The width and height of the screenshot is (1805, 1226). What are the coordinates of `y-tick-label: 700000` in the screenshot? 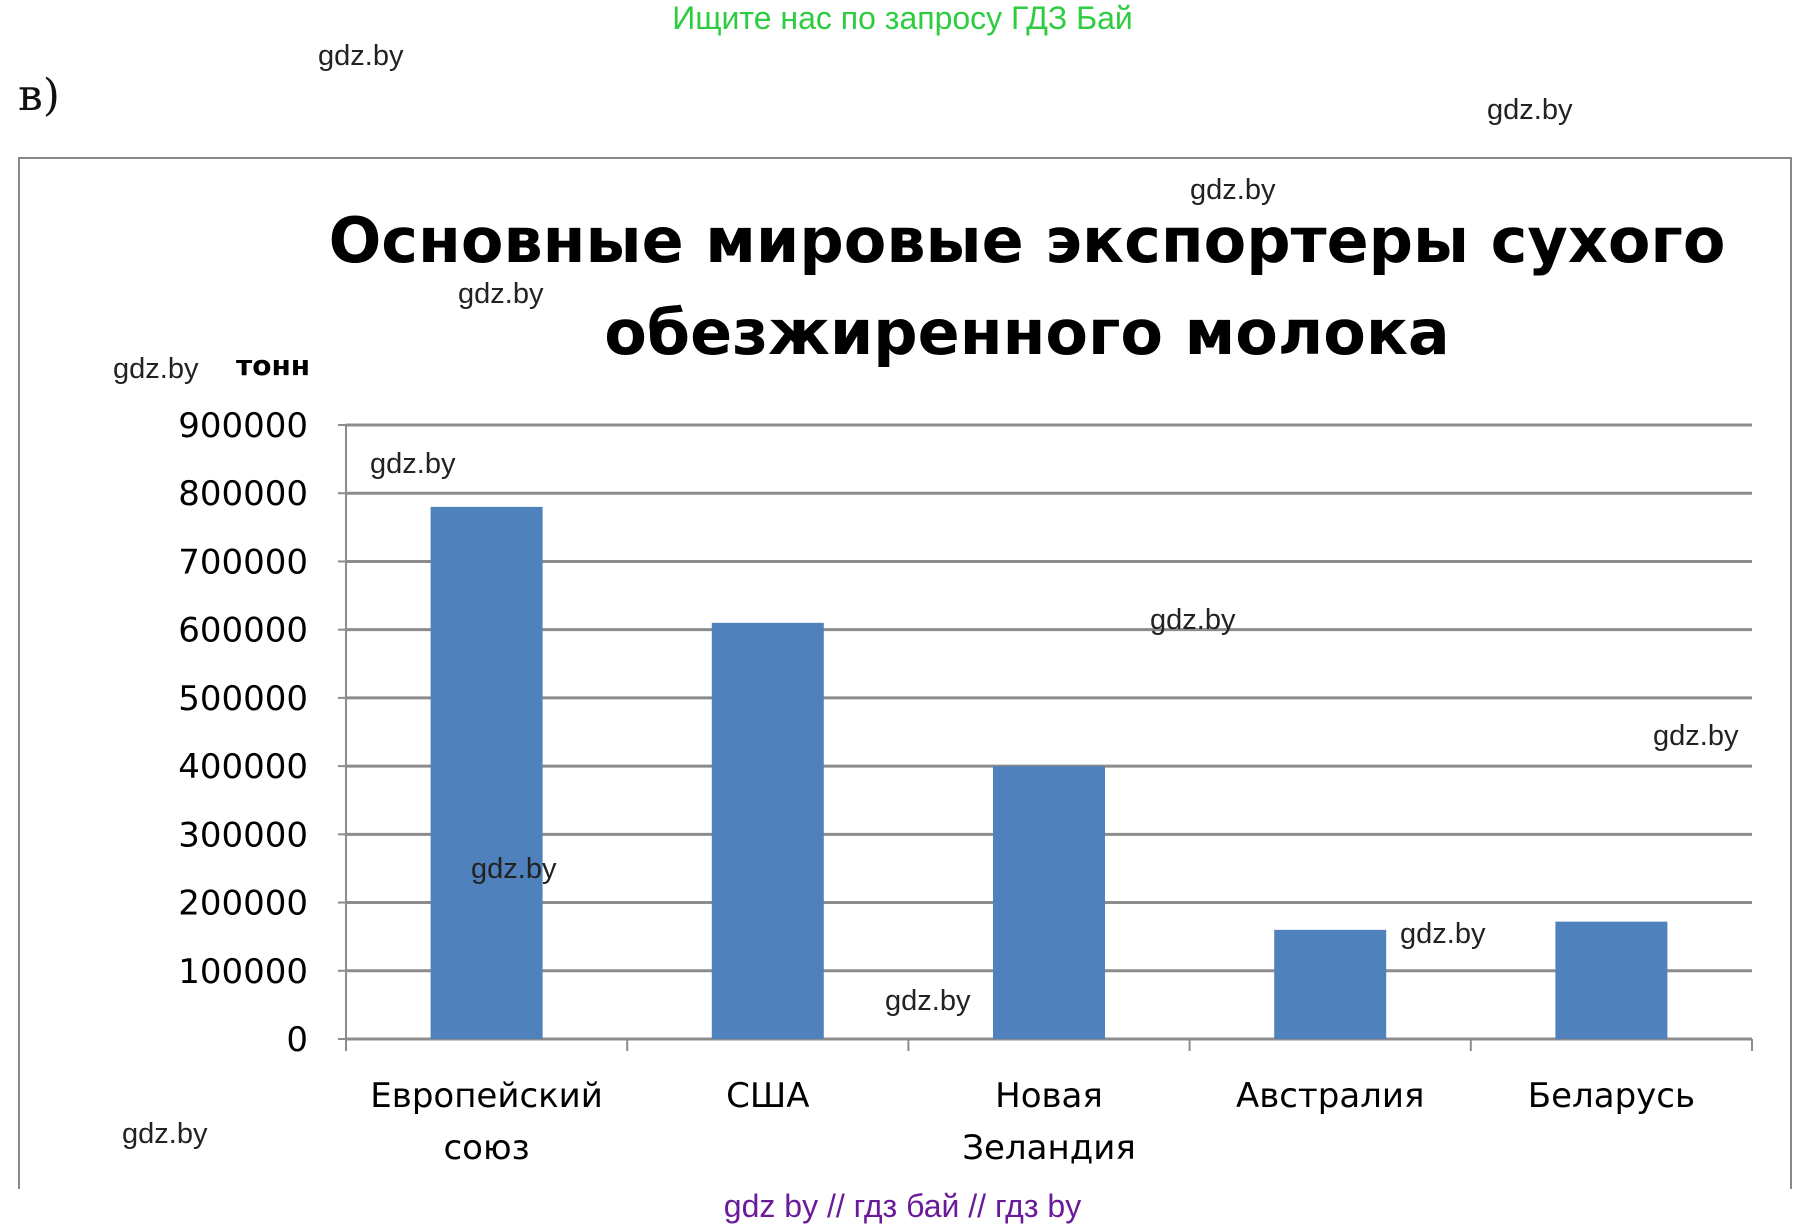 It's located at (243, 562).